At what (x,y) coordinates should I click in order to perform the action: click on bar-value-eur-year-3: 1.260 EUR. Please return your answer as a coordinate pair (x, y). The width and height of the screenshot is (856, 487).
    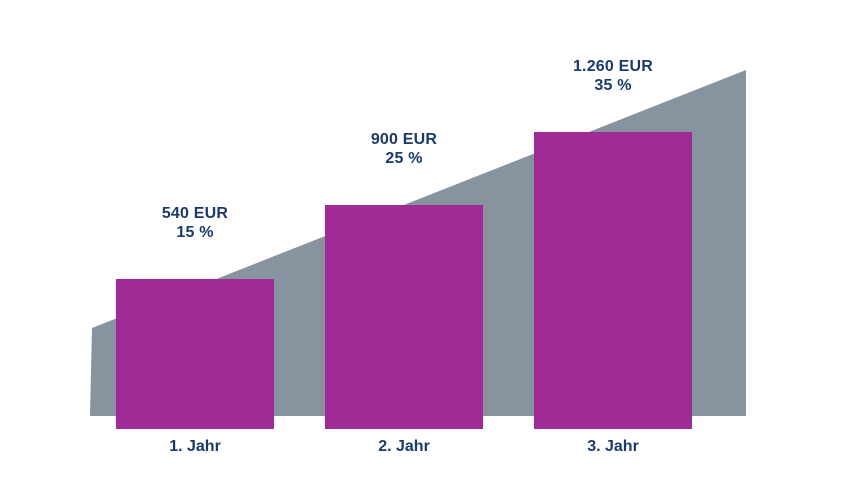
    Looking at the image, I should click on (613, 66).